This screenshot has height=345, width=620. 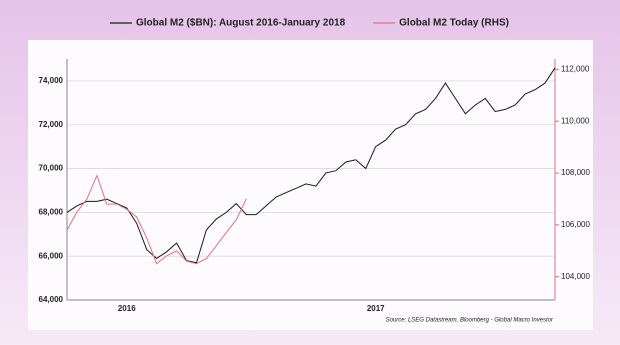 I want to click on y-tick-label: 66,000, so click(x=51, y=255).